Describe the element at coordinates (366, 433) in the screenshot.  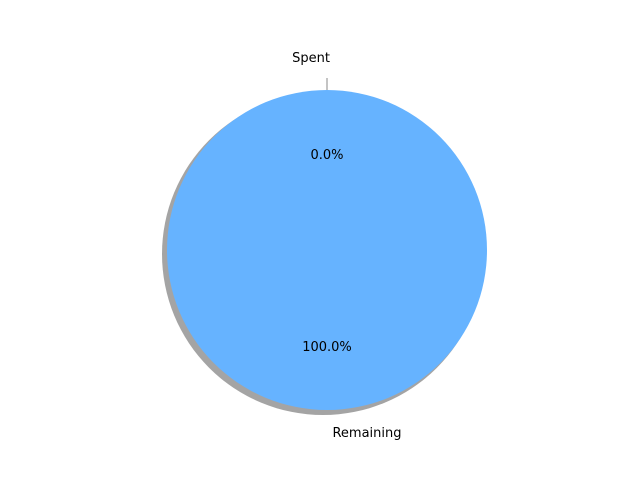
I see `pie-label-remaining: Remaining` at that location.